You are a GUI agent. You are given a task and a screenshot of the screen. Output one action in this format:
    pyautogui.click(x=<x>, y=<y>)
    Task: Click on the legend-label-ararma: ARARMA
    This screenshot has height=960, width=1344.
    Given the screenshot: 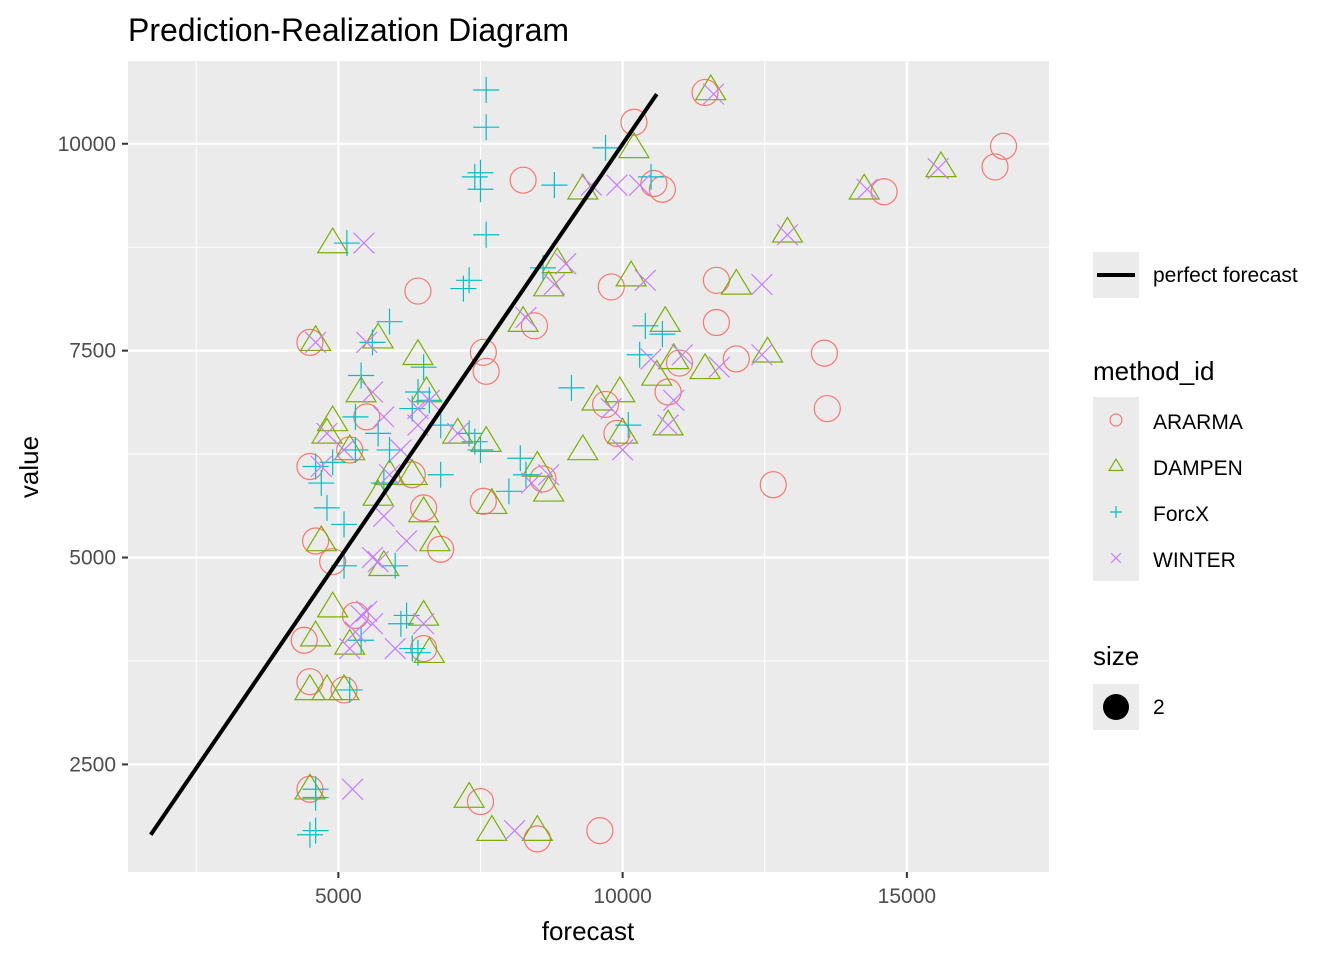 What is the action you would take?
    pyautogui.click(x=1198, y=422)
    